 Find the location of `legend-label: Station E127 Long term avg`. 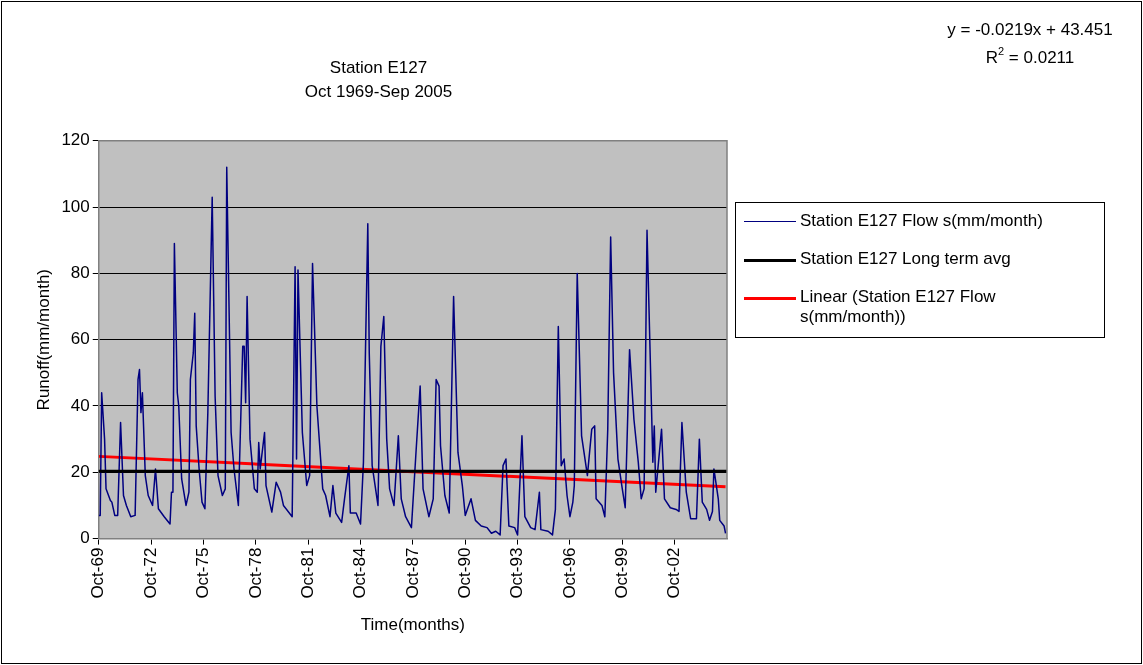

legend-label: Station E127 Long term avg is located at coordinates (905, 259).